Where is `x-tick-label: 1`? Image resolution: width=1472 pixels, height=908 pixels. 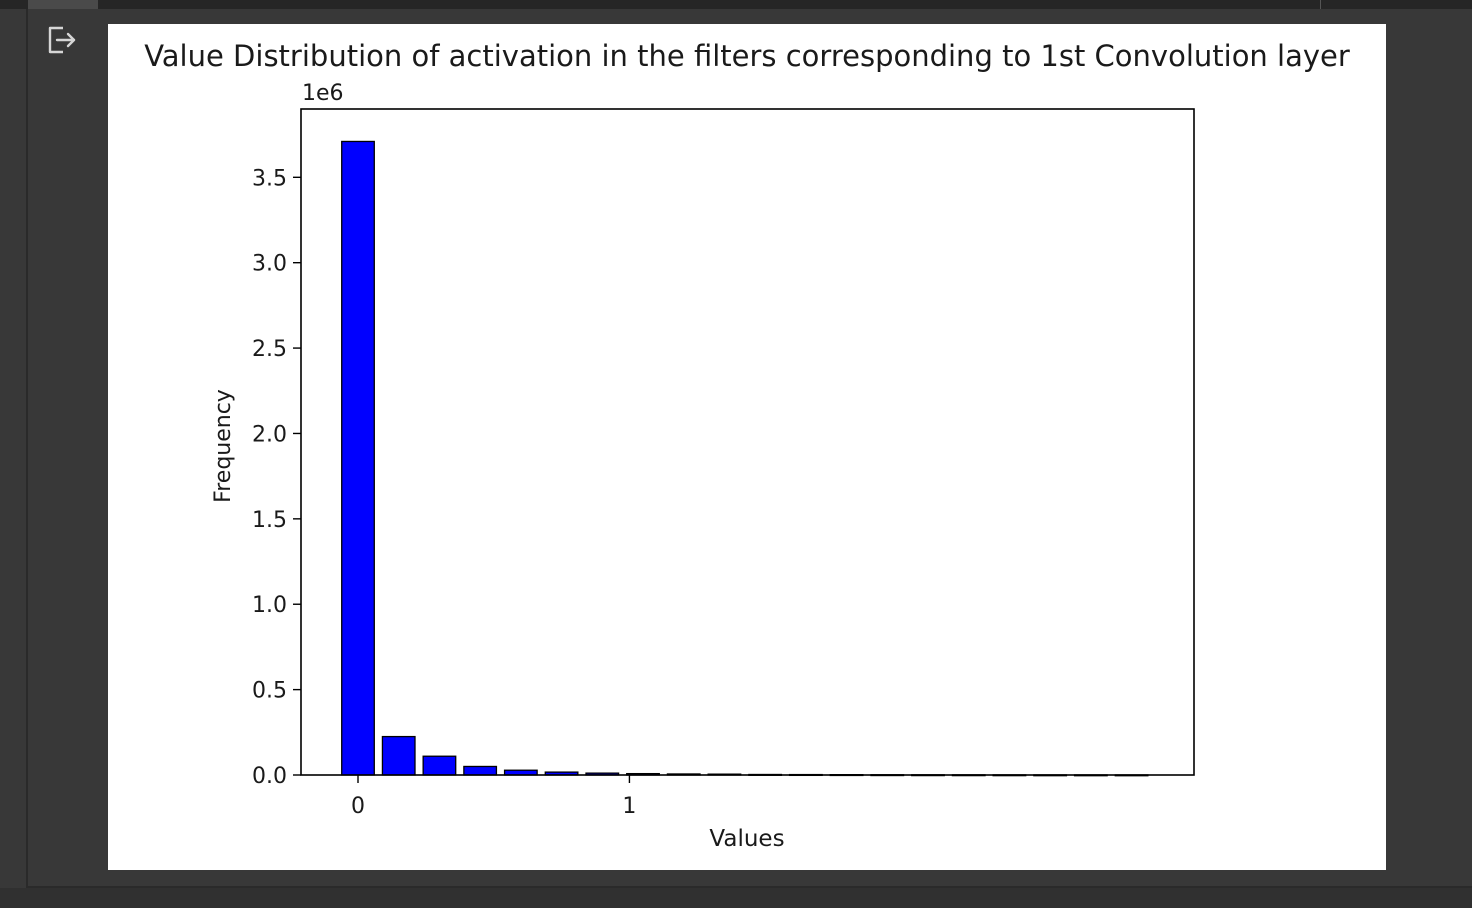
x-tick-label: 1 is located at coordinates (629, 806).